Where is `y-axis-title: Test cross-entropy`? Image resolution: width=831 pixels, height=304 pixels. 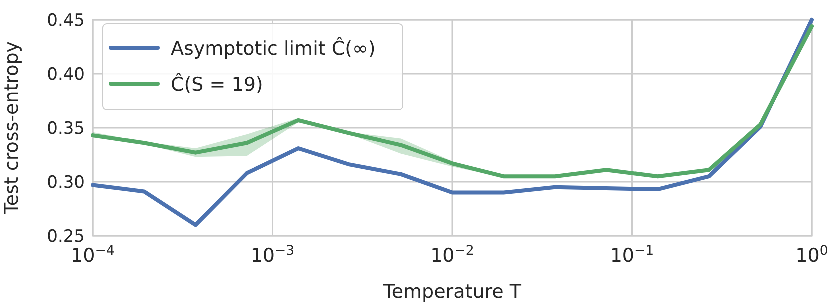
y-axis-title: Test cross-entropy is located at coordinates (12, 128).